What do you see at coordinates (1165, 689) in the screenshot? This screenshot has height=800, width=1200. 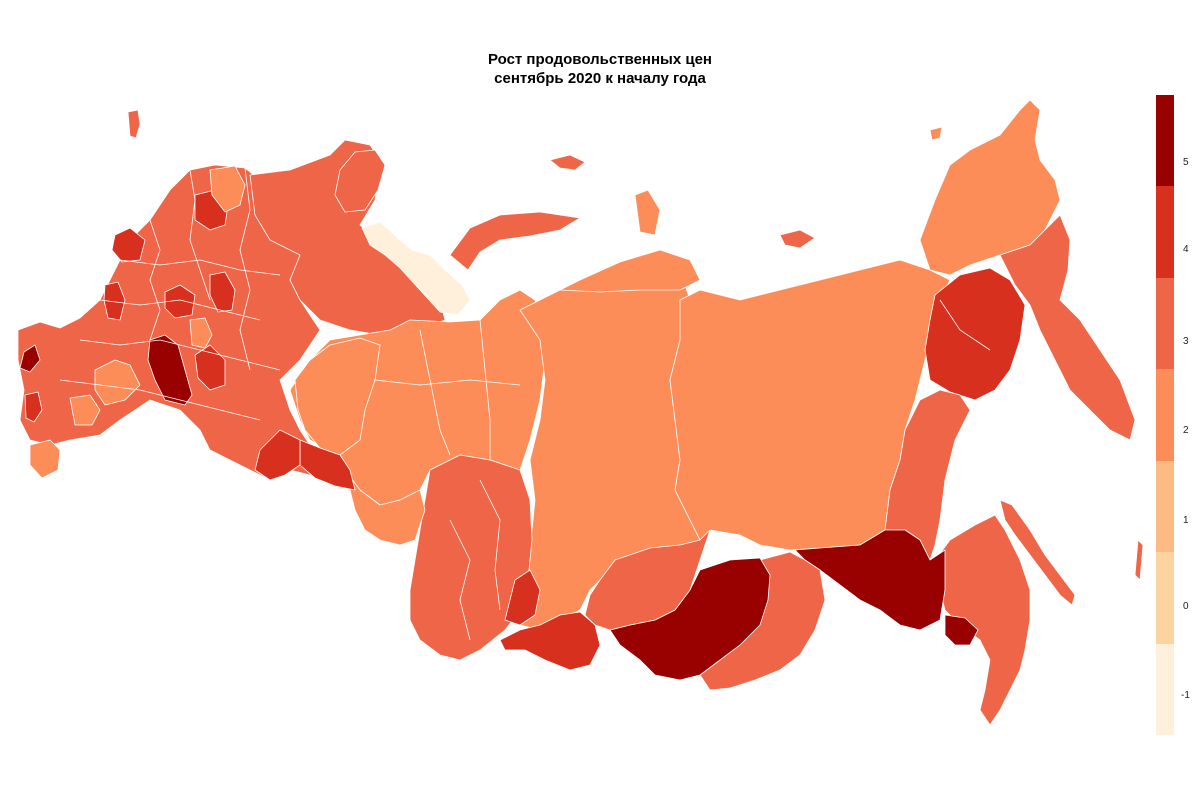 I see `legend-swatch-neg1` at bounding box center [1165, 689].